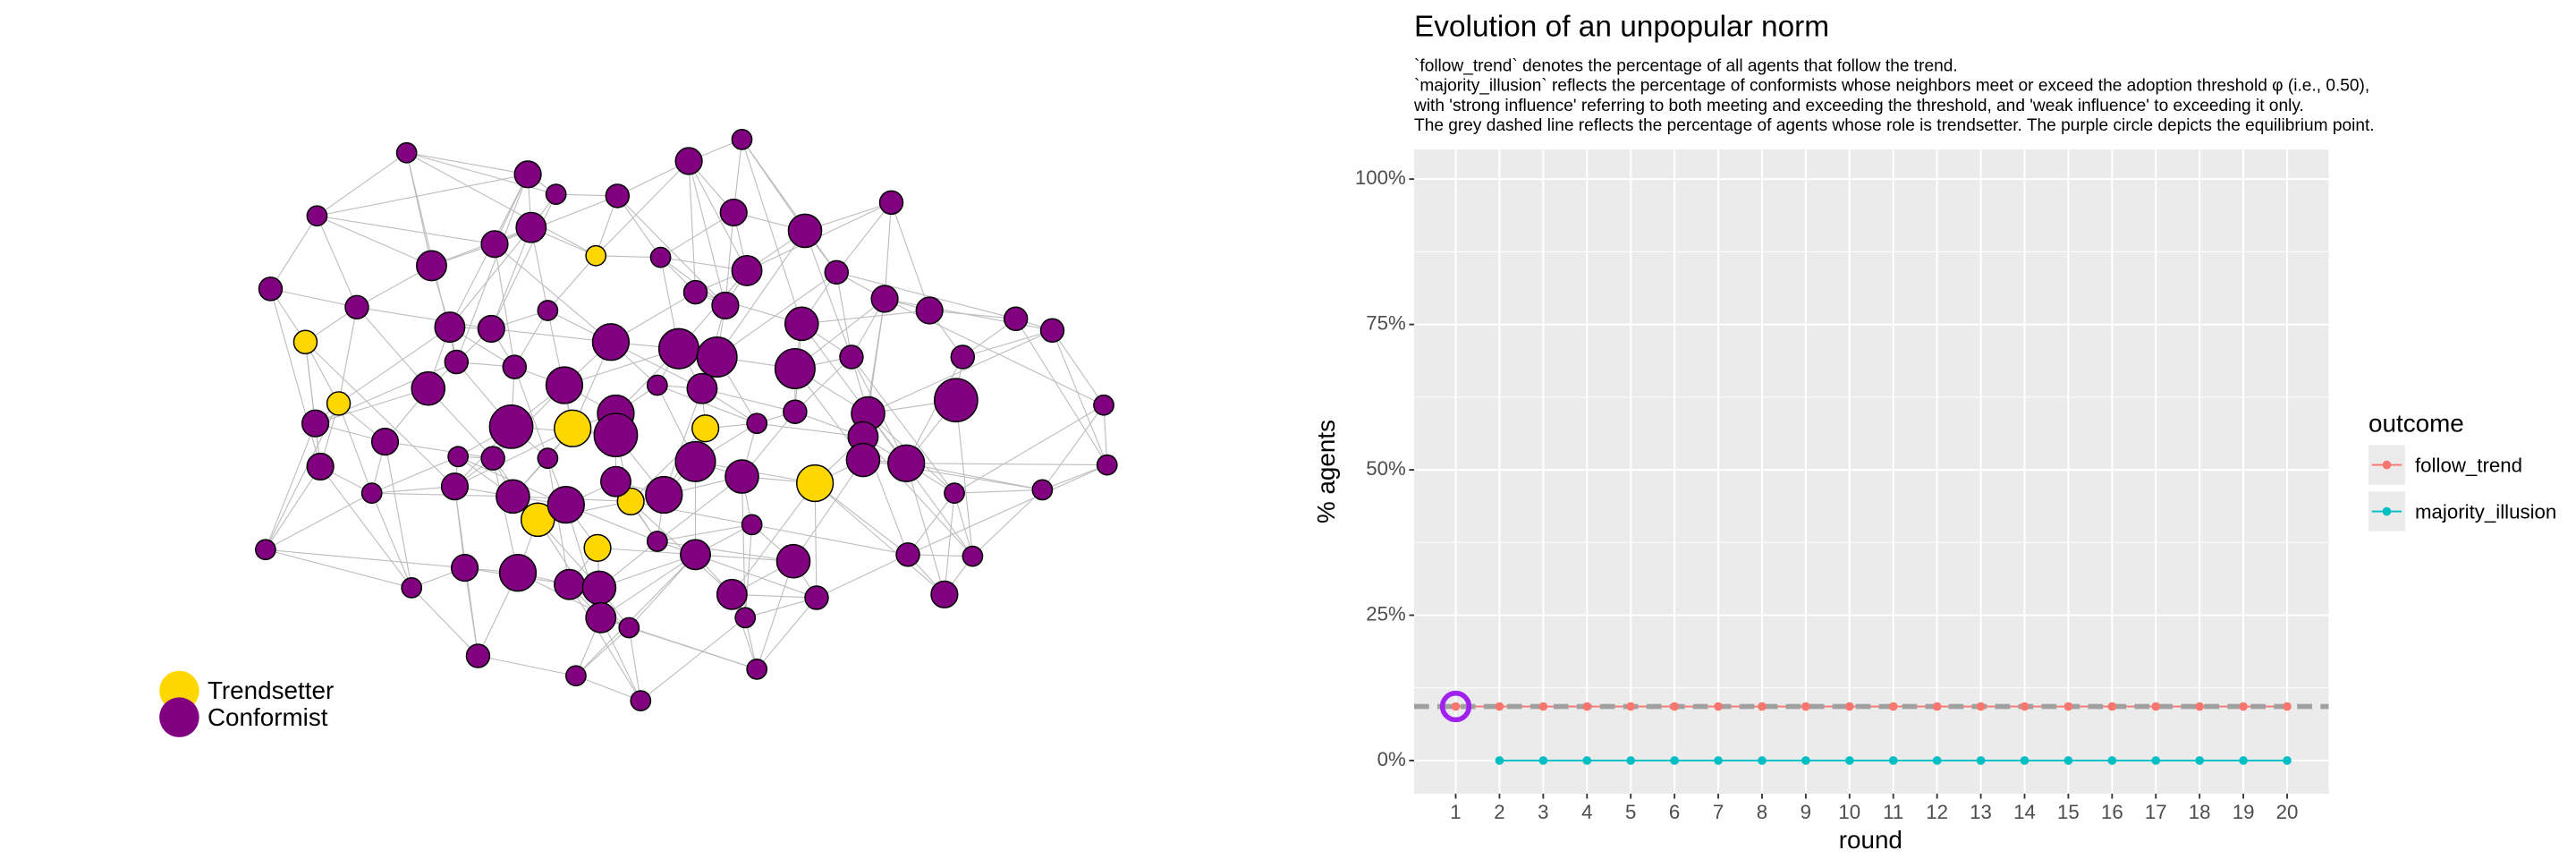 This screenshot has height=859, width=2576. What do you see at coordinates (1455, 812) in the screenshot?
I see `x-tick-label: 1` at bounding box center [1455, 812].